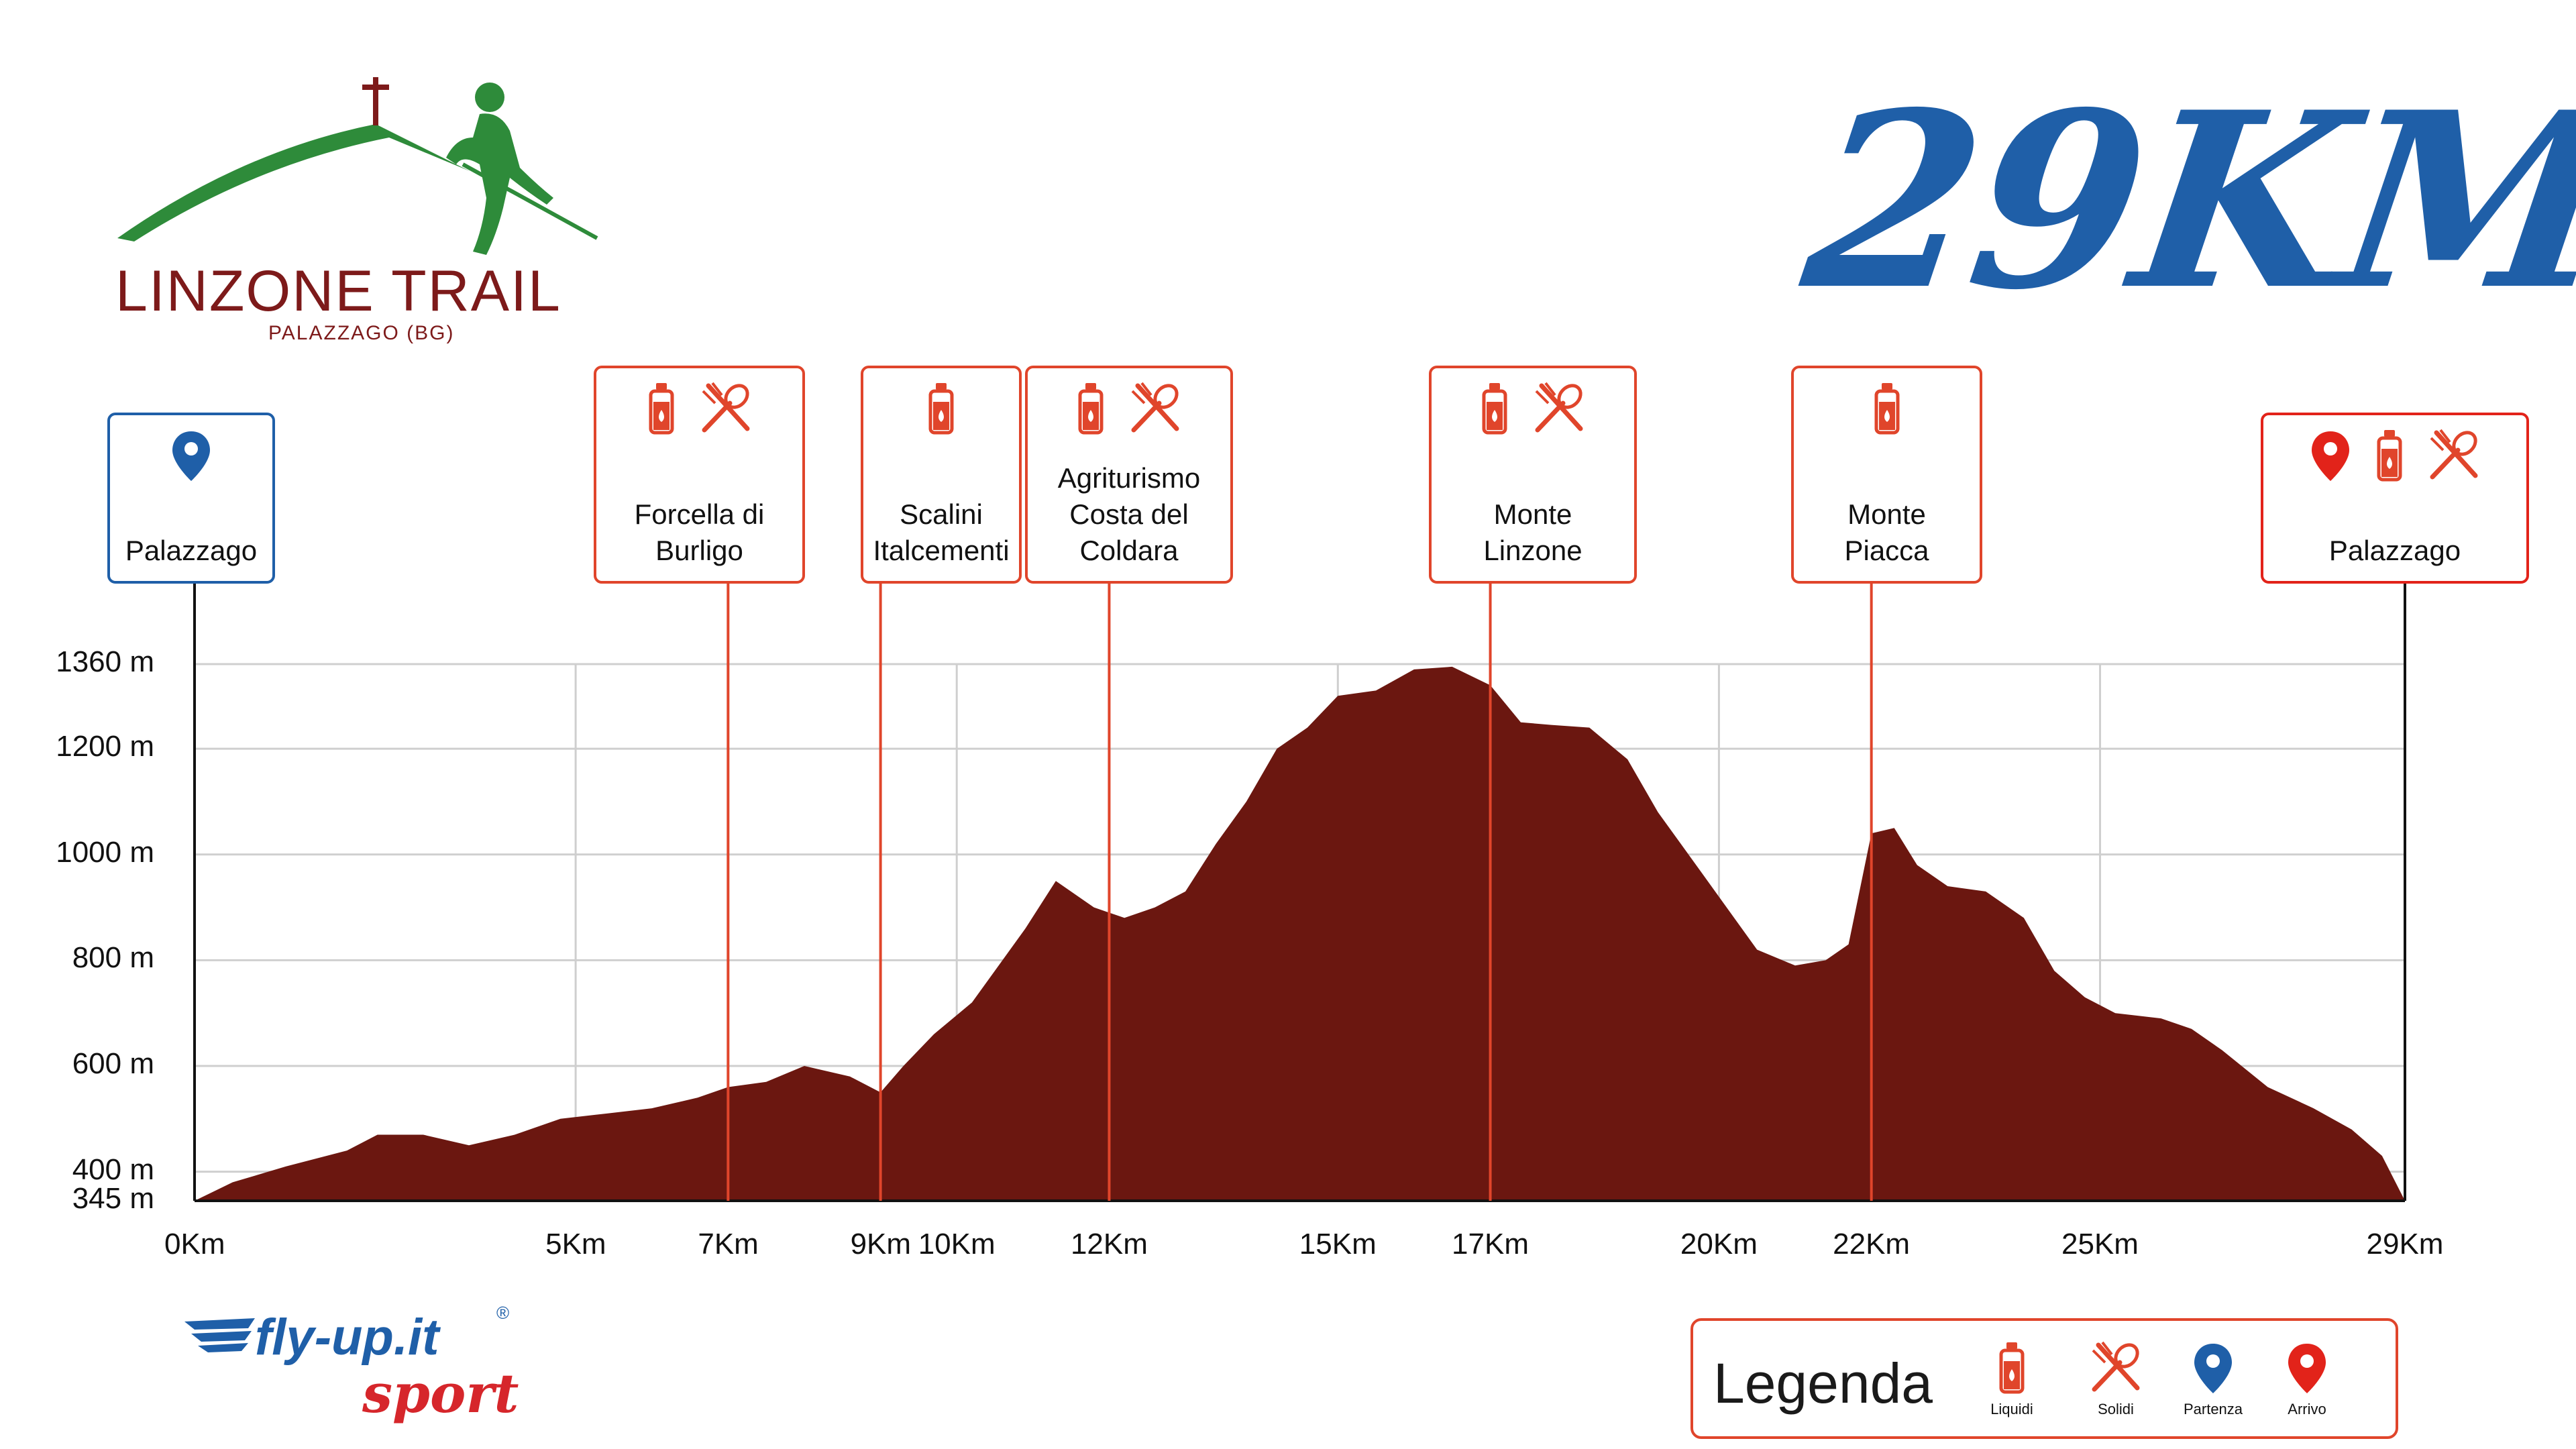 This screenshot has height=1449, width=2576. What do you see at coordinates (105, 746) in the screenshot?
I see `y-tick-label: 1200 m` at bounding box center [105, 746].